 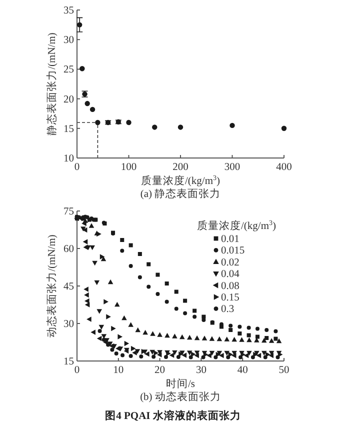 What do you see at coordinates (284, 167) in the screenshot?
I see `x-tick-label: 400` at bounding box center [284, 167].